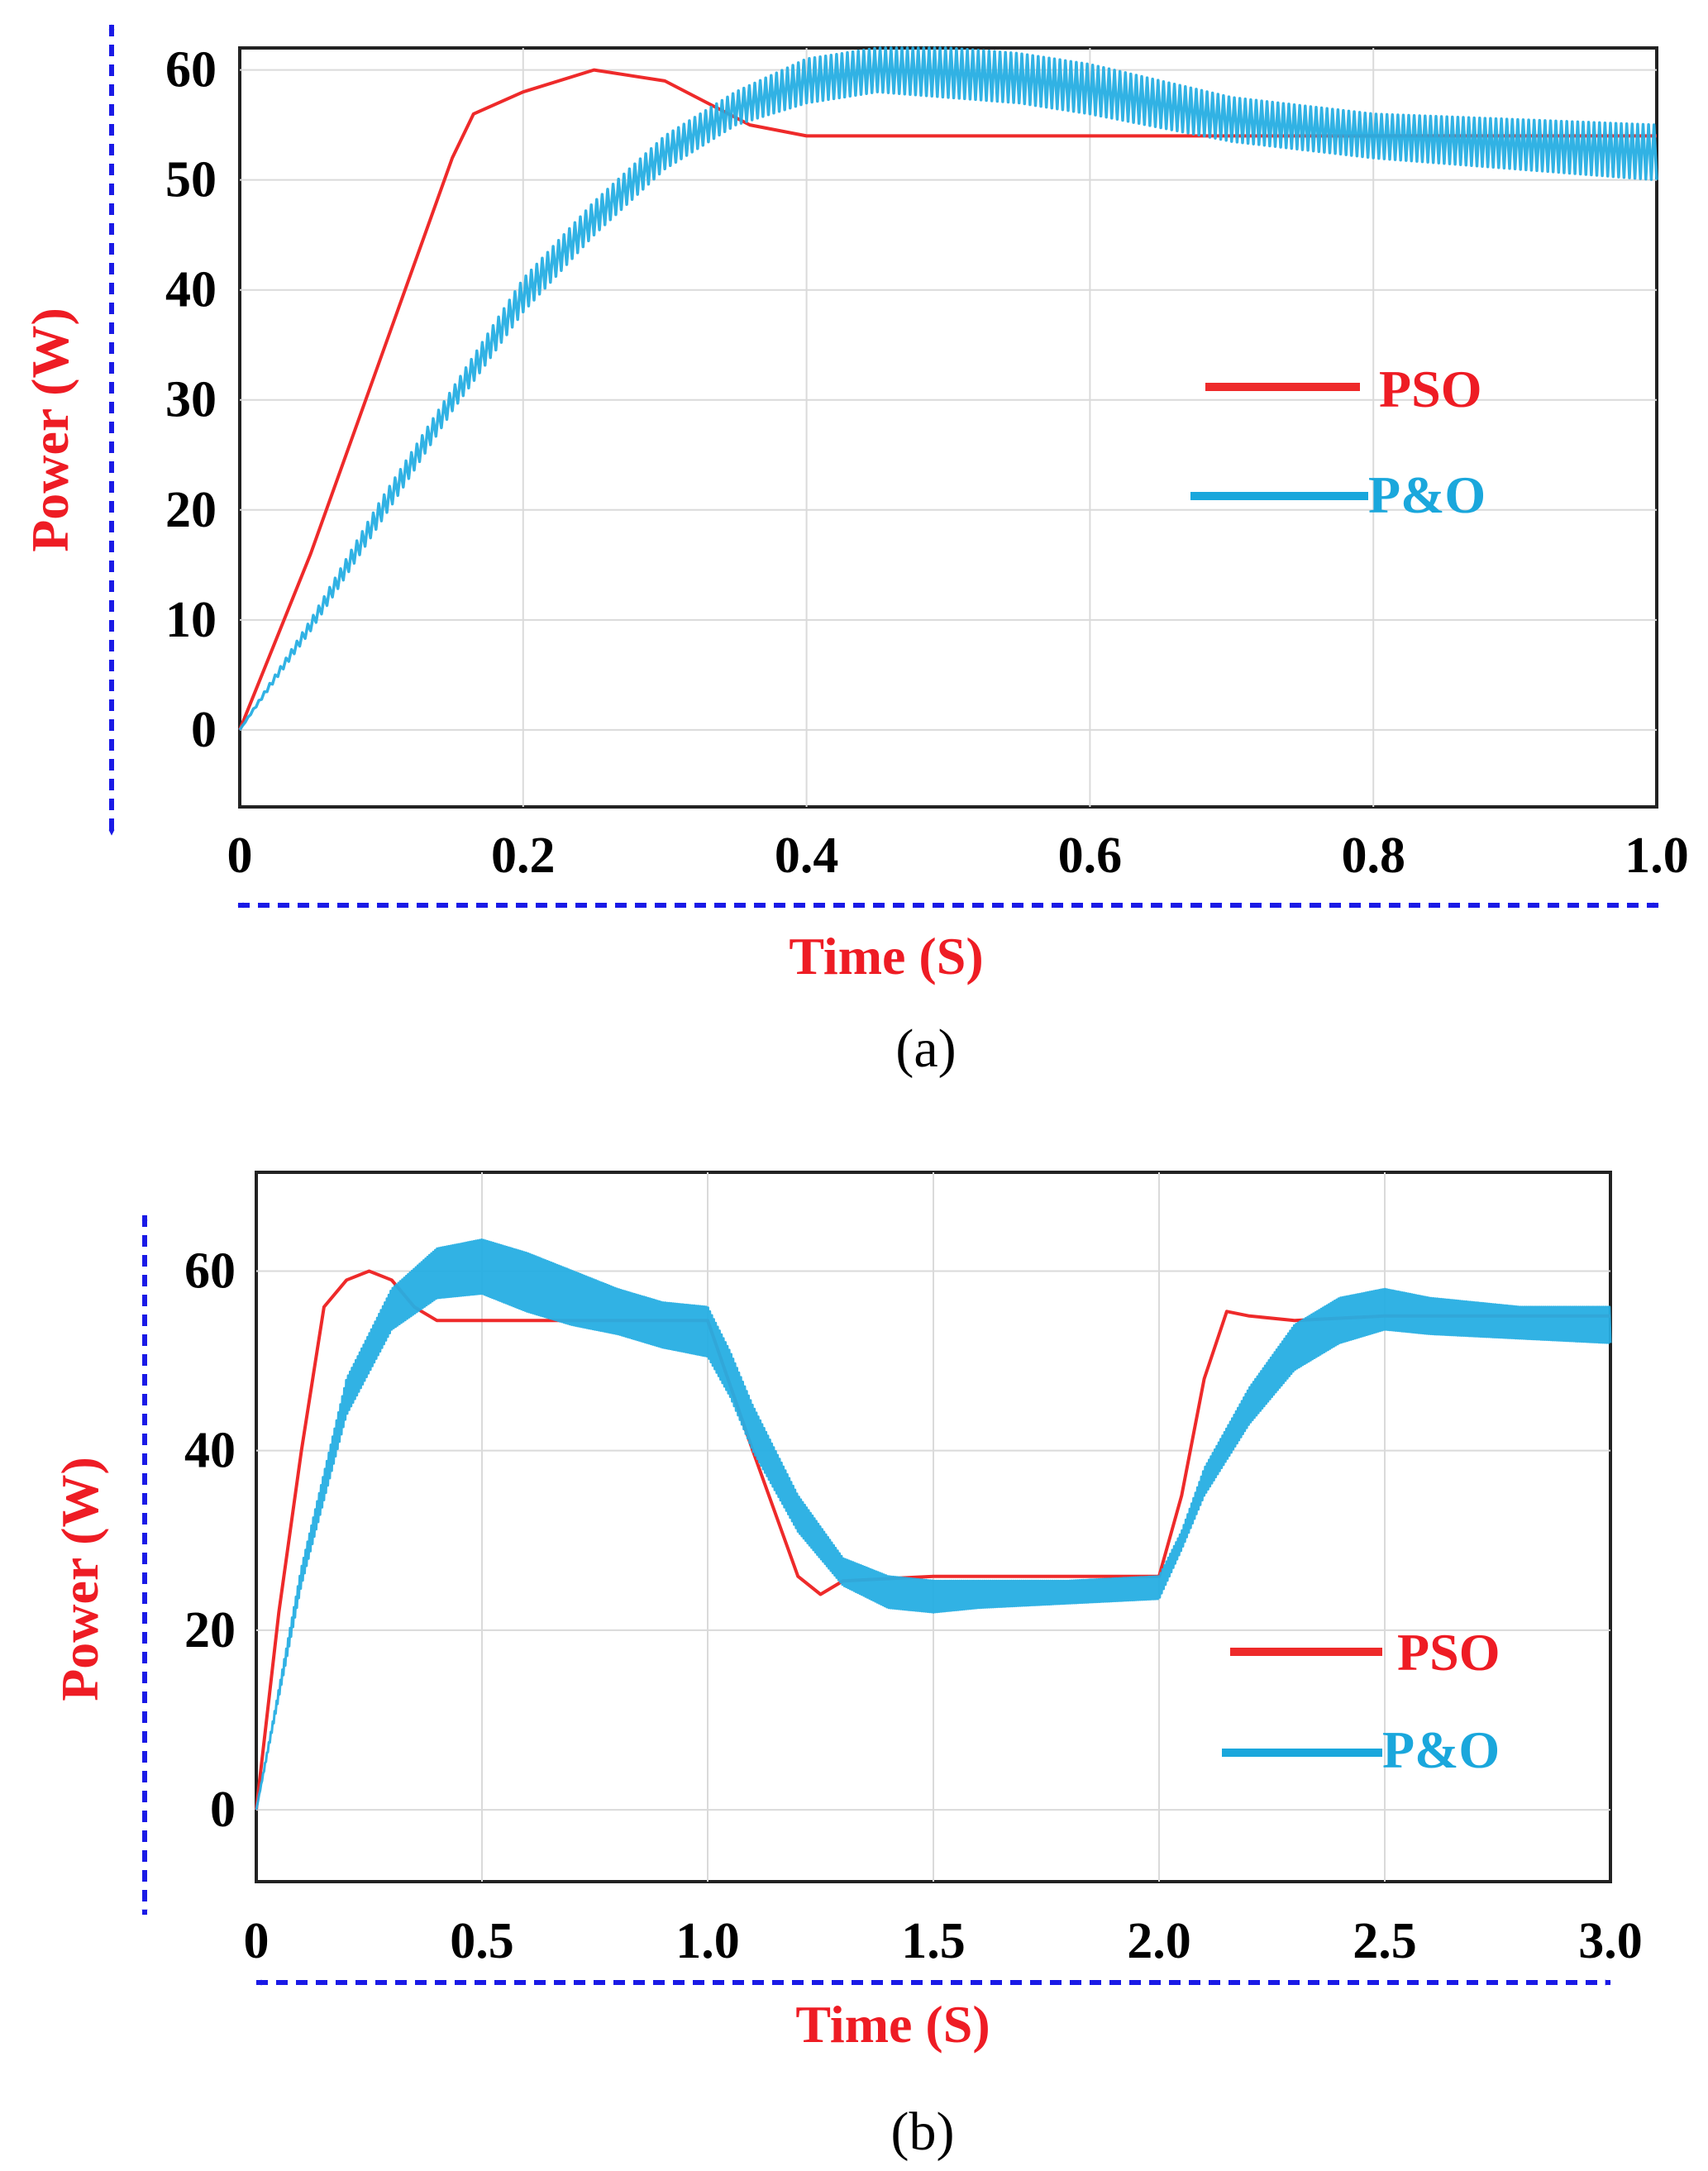 The image size is (1708, 2171). I want to click on chart-b-y-tick-label: 40, so click(210, 1451).